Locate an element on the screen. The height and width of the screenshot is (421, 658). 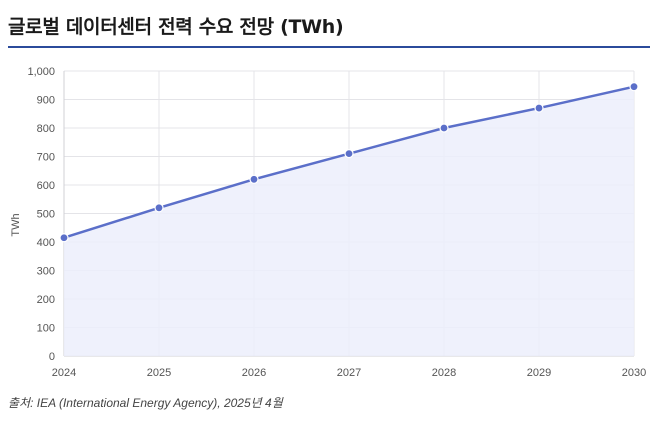
x-tick-label: 2030 is located at coordinates (634, 373).